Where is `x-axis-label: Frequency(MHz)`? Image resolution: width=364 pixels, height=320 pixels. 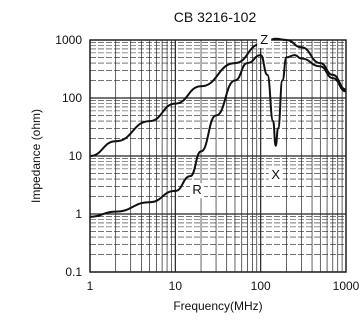
x-axis-label: Frequency(MHz) is located at coordinates (217, 306).